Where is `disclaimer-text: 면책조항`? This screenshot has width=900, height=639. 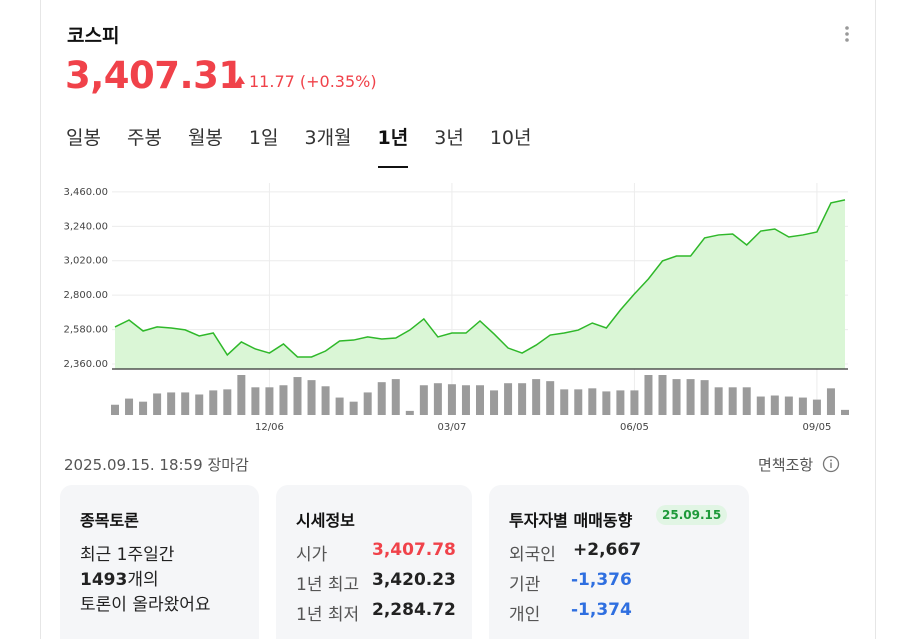
disclaimer-text: 면책조항 is located at coordinates (786, 465).